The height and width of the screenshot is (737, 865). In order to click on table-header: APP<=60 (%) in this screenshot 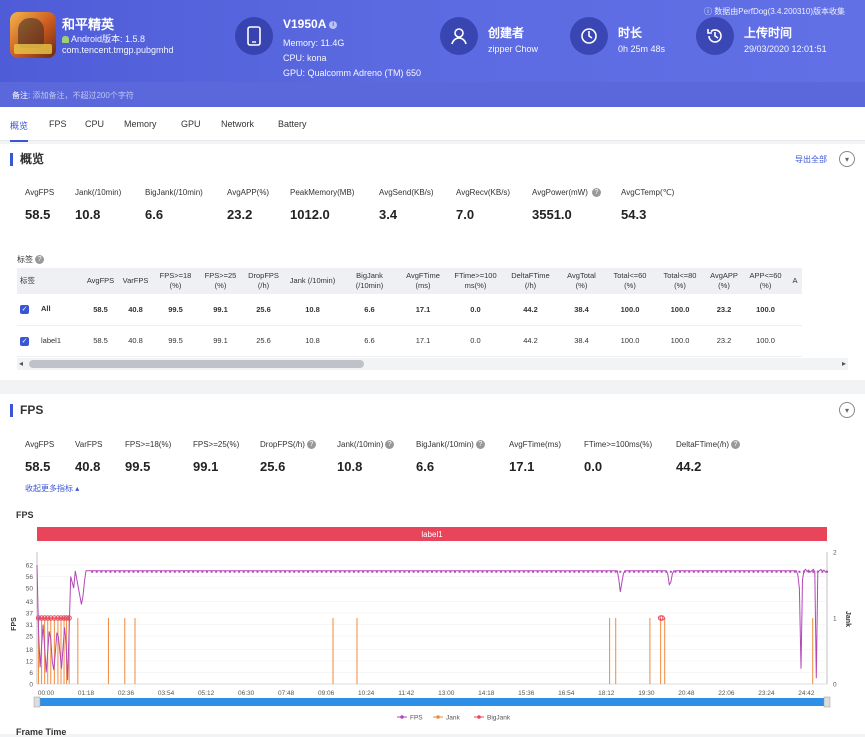, I will do `click(765, 281)`.